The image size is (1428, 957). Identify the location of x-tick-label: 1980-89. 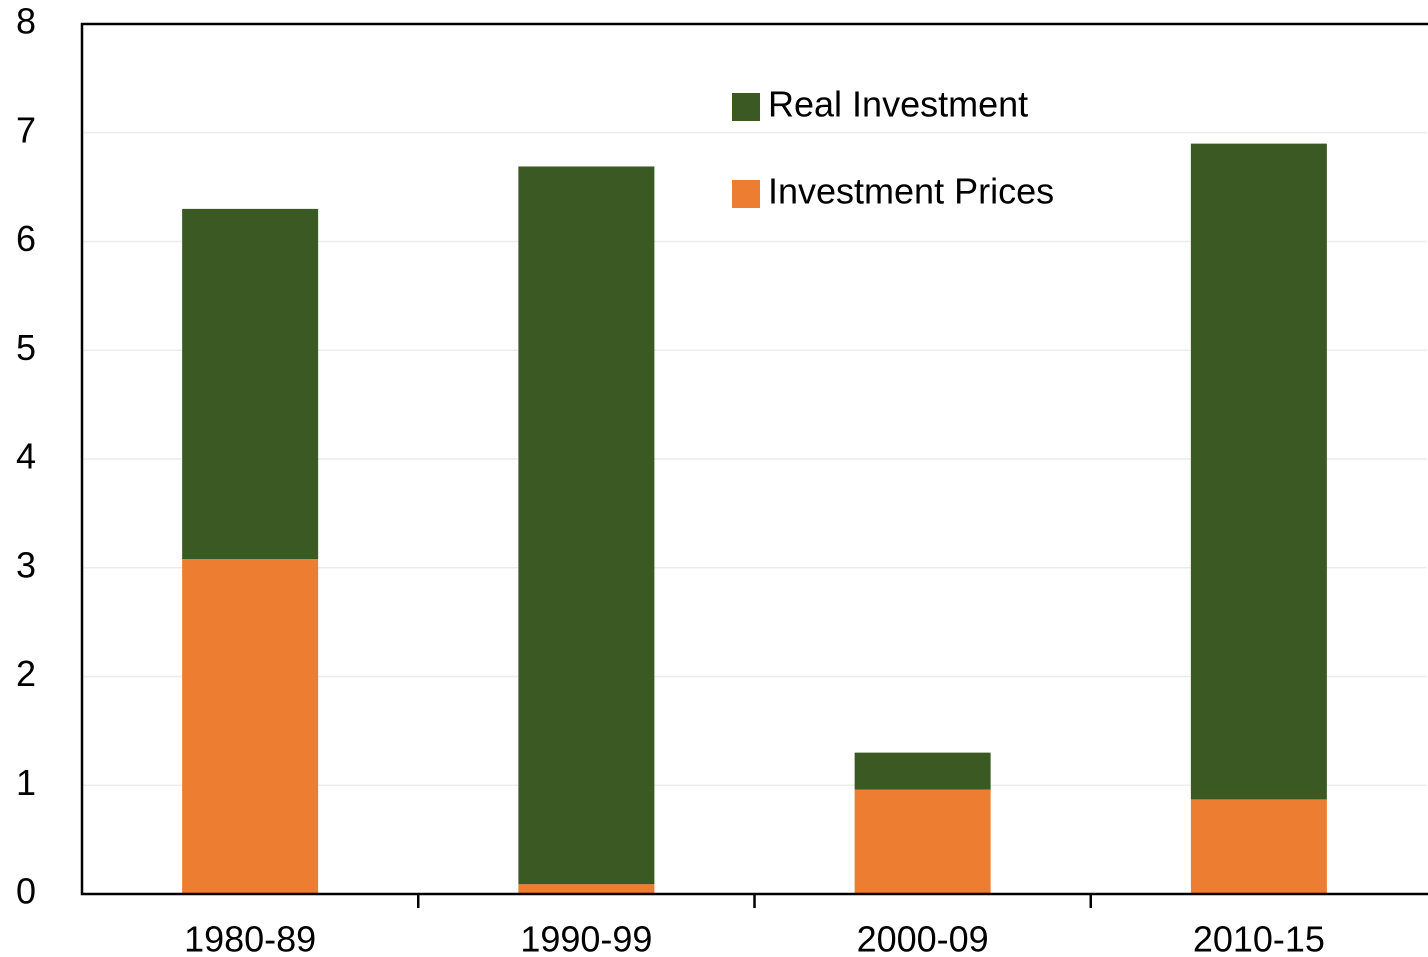
(250, 938).